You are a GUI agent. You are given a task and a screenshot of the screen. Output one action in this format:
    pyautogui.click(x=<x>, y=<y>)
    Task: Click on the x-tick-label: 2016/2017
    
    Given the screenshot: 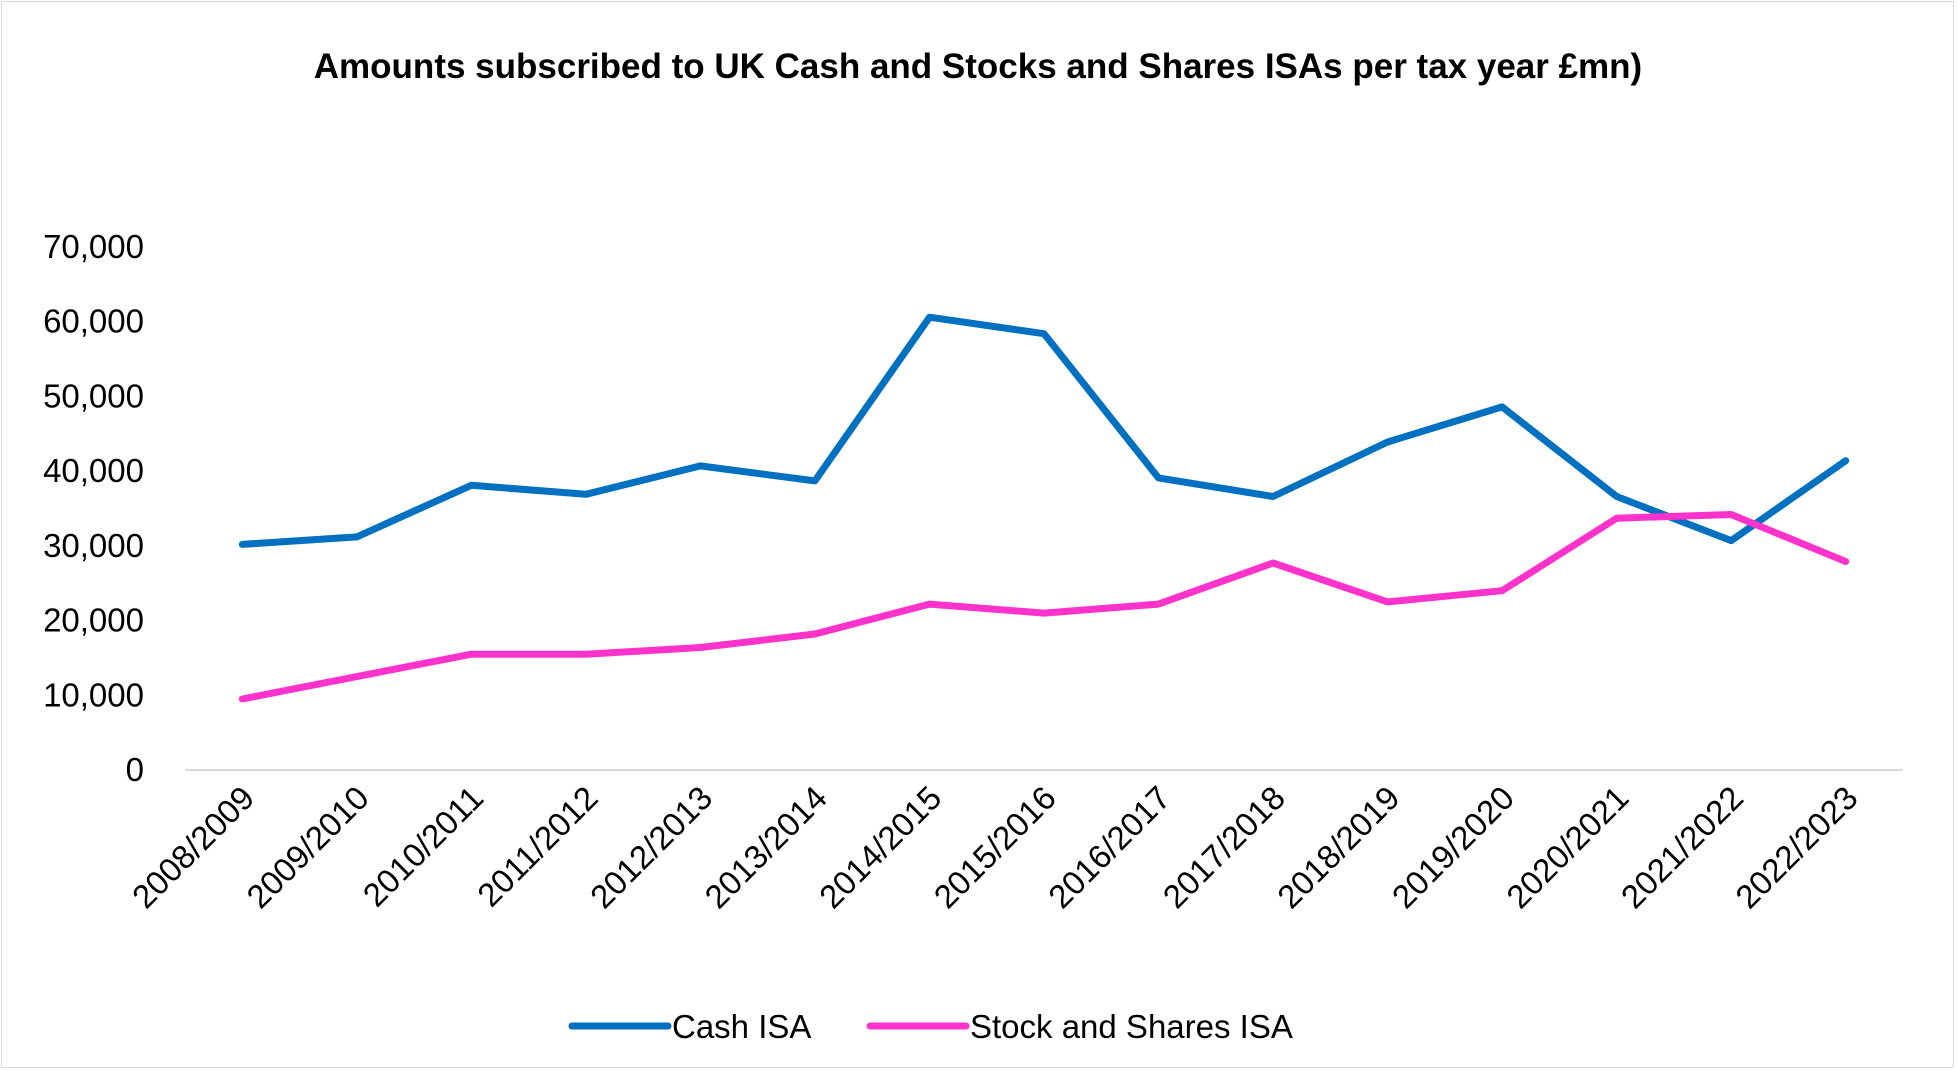 What is the action you would take?
    pyautogui.click(x=1109, y=847)
    